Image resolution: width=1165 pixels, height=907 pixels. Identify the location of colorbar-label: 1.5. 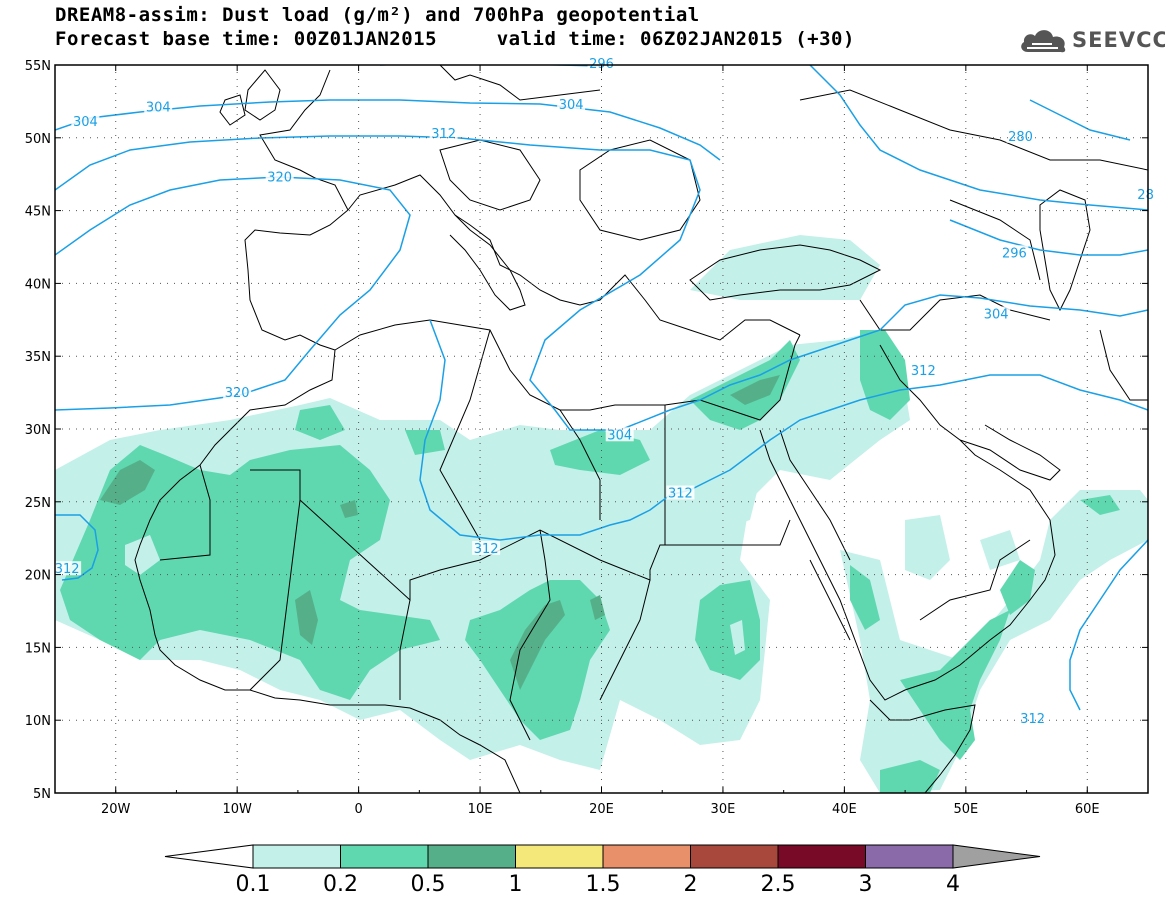
(603, 884).